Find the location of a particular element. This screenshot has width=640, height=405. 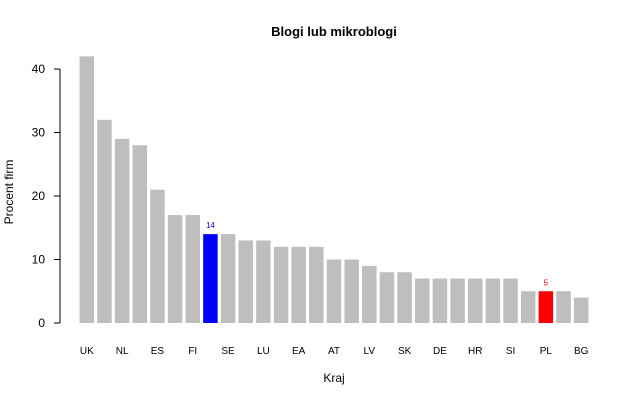

x-tick-label: AT is located at coordinates (334, 351).